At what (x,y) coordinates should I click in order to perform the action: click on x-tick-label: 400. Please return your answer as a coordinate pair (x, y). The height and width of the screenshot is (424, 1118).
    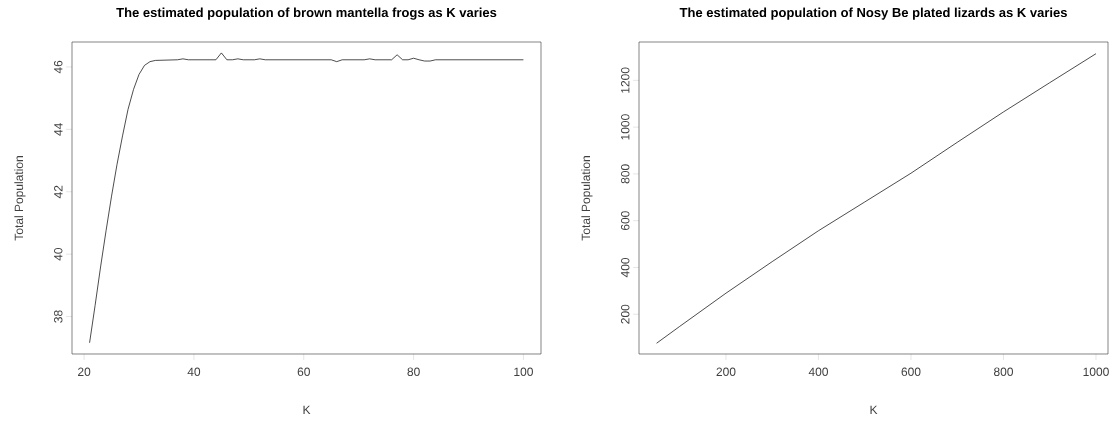
    Looking at the image, I should click on (818, 372).